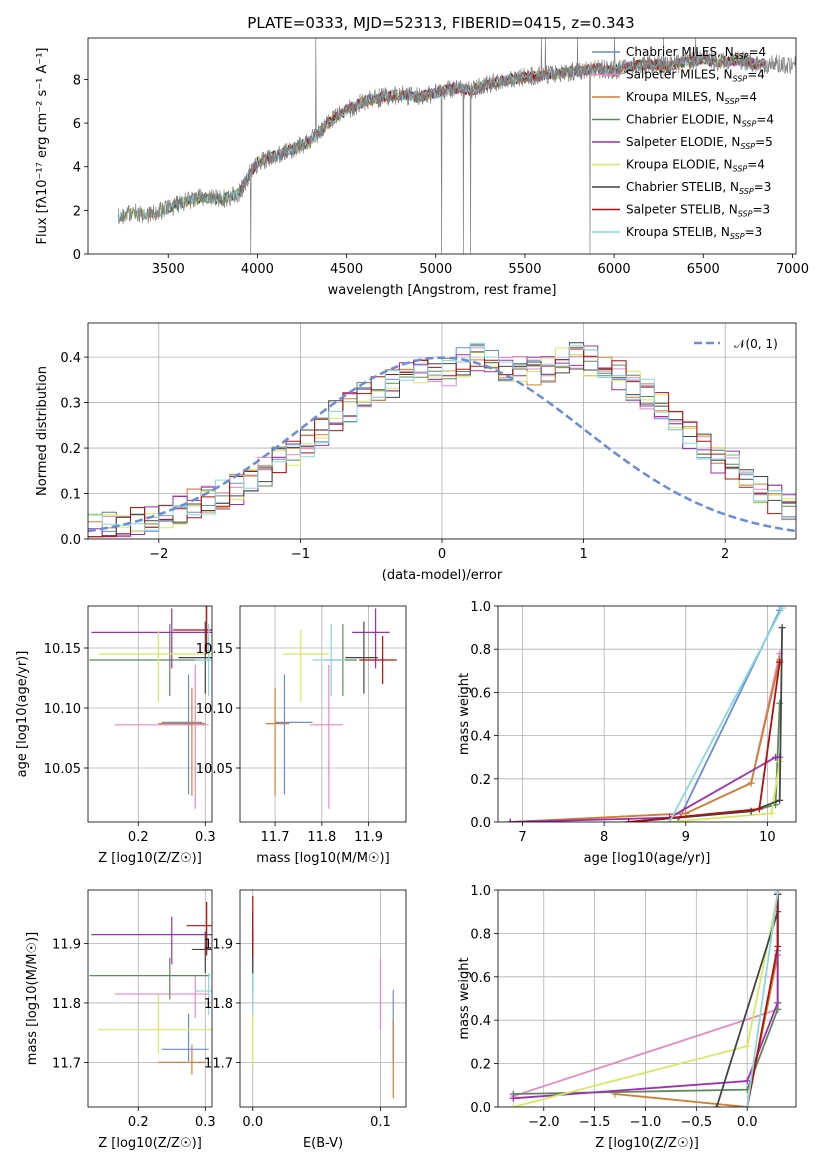 This screenshot has width=819, height=1170. I want to click on y-tick-label: 0.1, so click(70, 495).